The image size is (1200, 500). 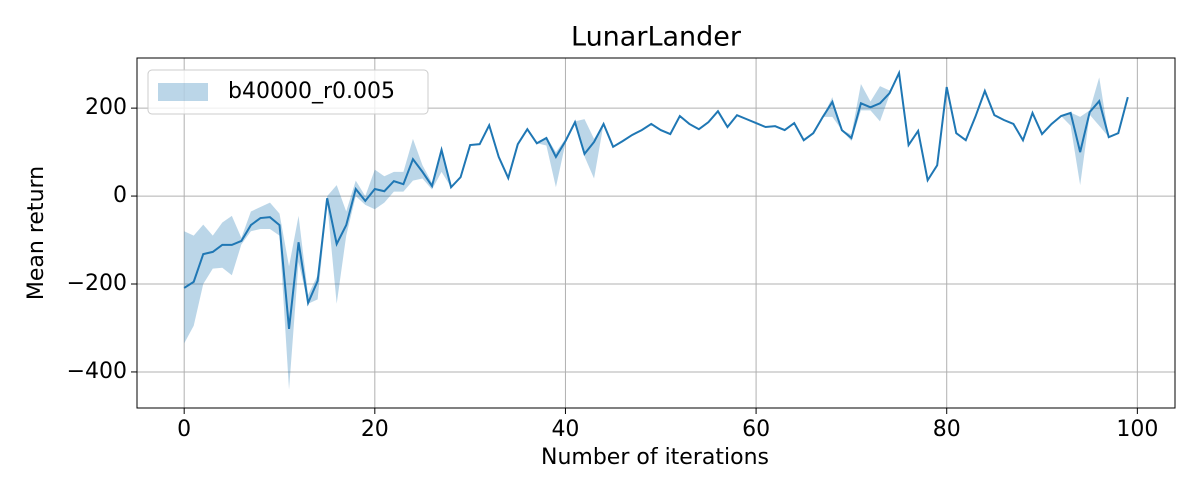 What do you see at coordinates (655, 457) in the screenshot?
I see `x-axis-label: Number of iterations` at bounding box center [655, 457].